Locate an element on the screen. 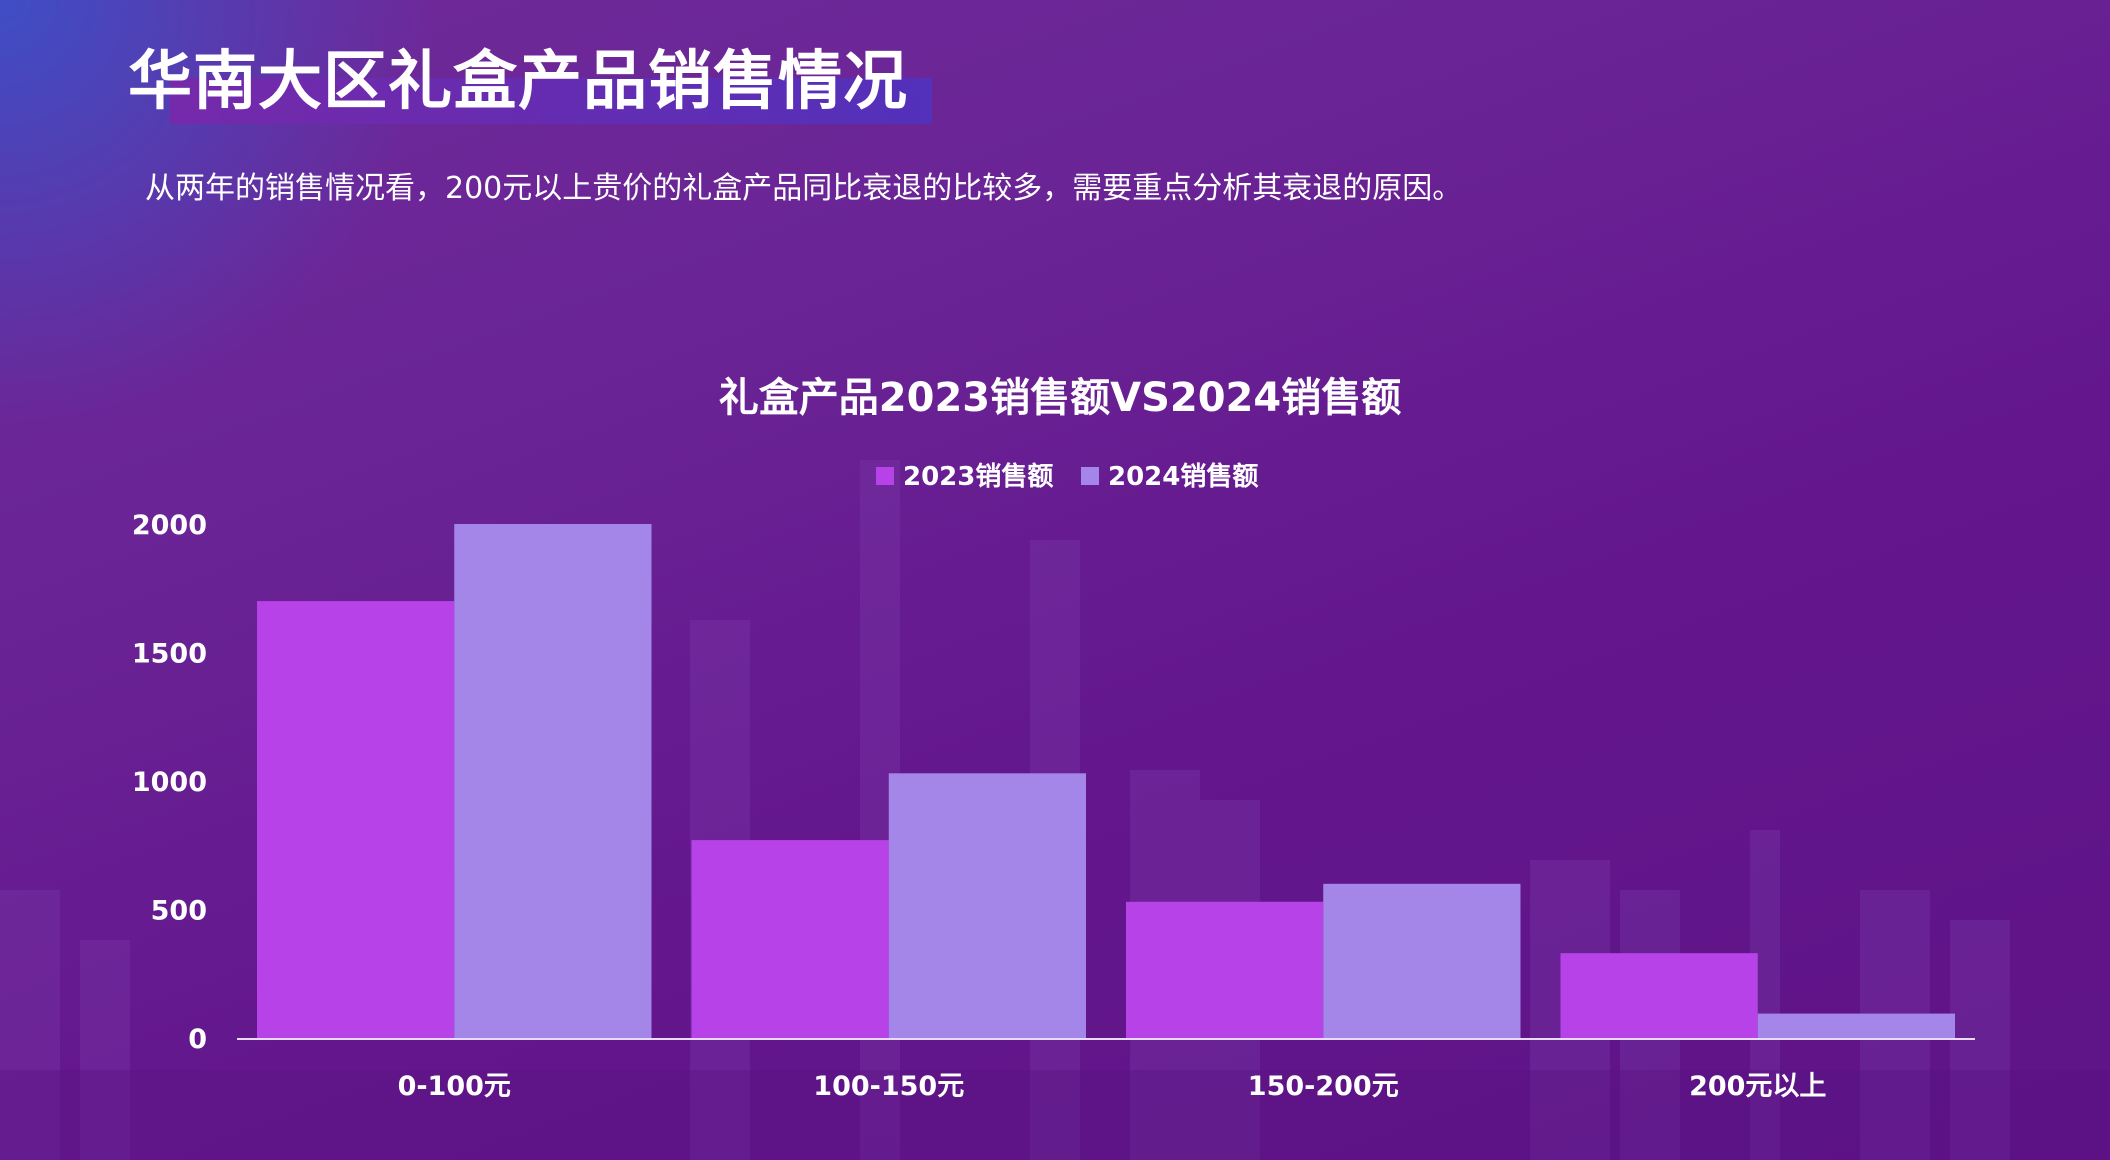  y-axis: 0 500 1000 1500 2000 is located at coordinates (169, 782).